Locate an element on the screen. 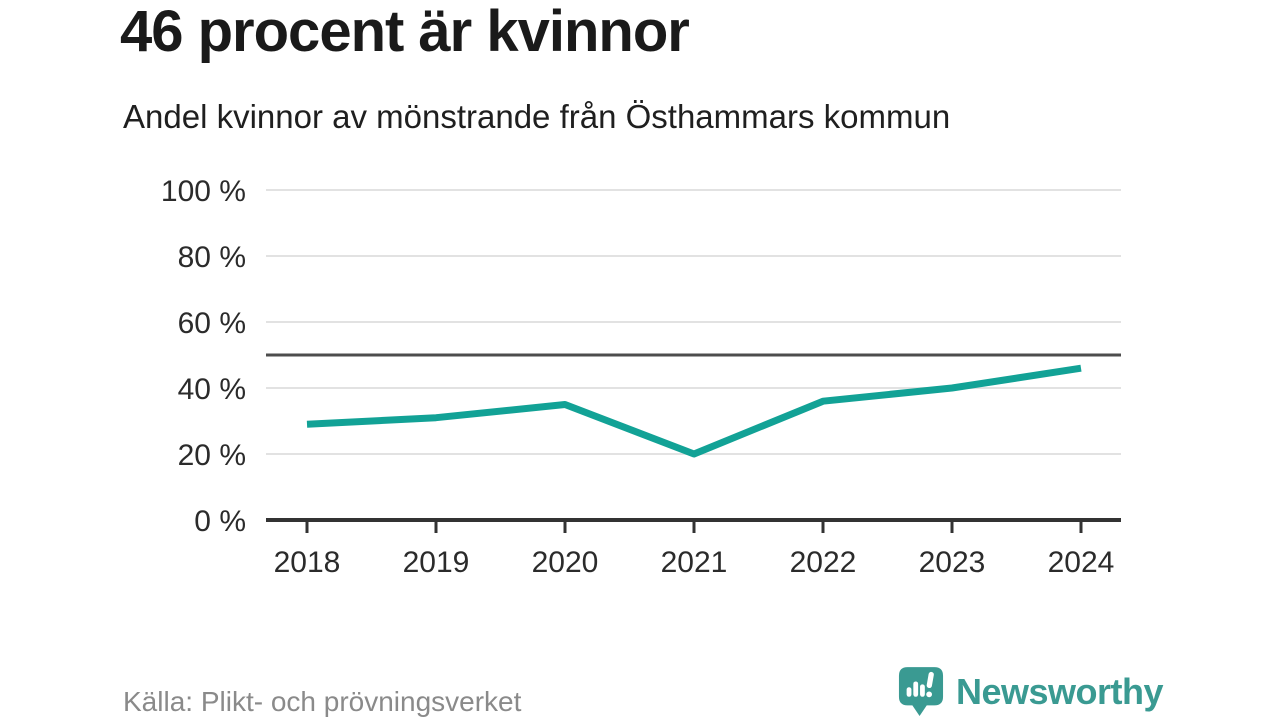 The width and height of the screenshot is (1280, 720). data-line-andel-kvinnor is located at coordinates (694, 411).